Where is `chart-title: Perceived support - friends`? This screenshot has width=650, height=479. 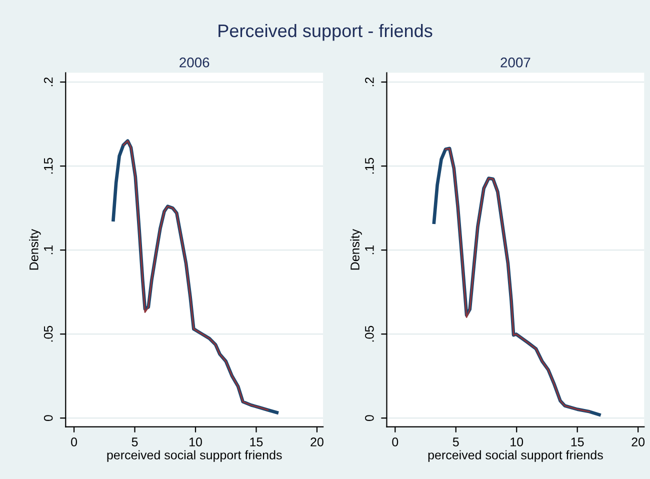
chart-title: Perceived support - friends is located at coordinates (325, 32).